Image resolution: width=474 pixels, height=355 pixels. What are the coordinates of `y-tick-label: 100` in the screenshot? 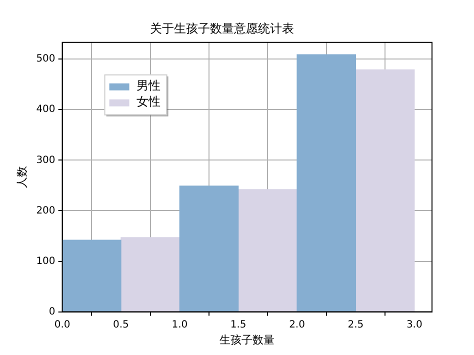 It's located at (46, 261).